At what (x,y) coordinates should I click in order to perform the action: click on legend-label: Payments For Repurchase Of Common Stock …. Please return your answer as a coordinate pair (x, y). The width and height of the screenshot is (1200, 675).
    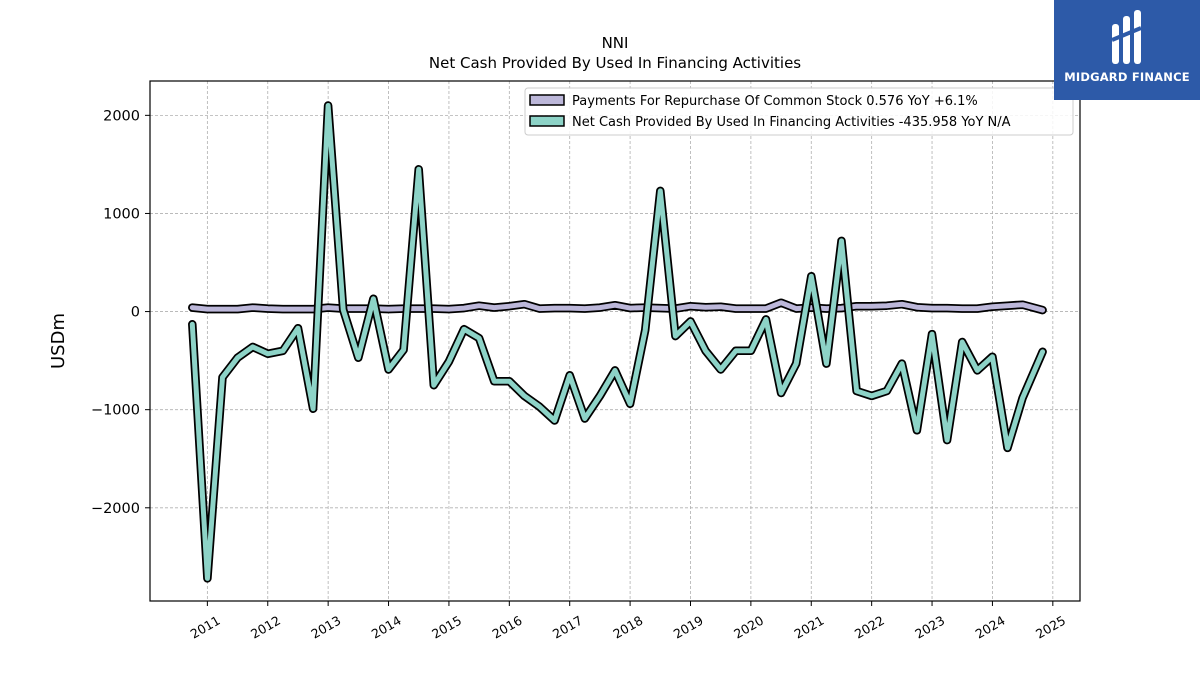
    Looking at the image, I should click on (775, 101).